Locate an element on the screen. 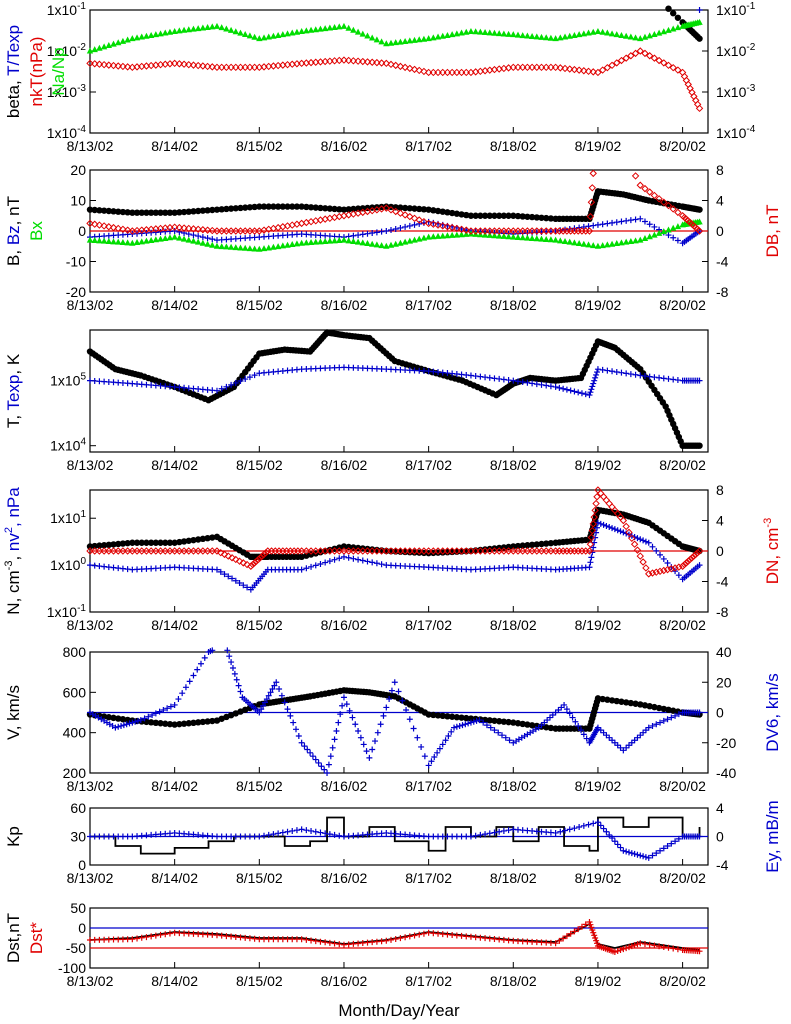 The image size is (791, 1024). x-tick-label: 8/15/02 is located at coordinates (259, 625).